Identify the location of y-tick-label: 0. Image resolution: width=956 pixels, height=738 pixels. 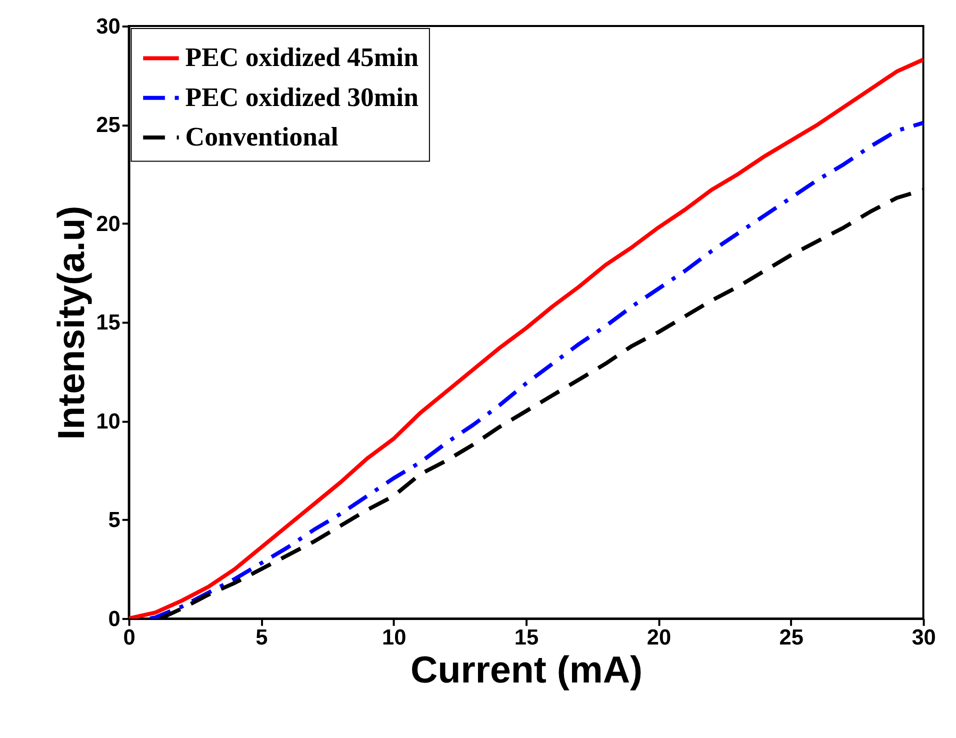
(114, 618).